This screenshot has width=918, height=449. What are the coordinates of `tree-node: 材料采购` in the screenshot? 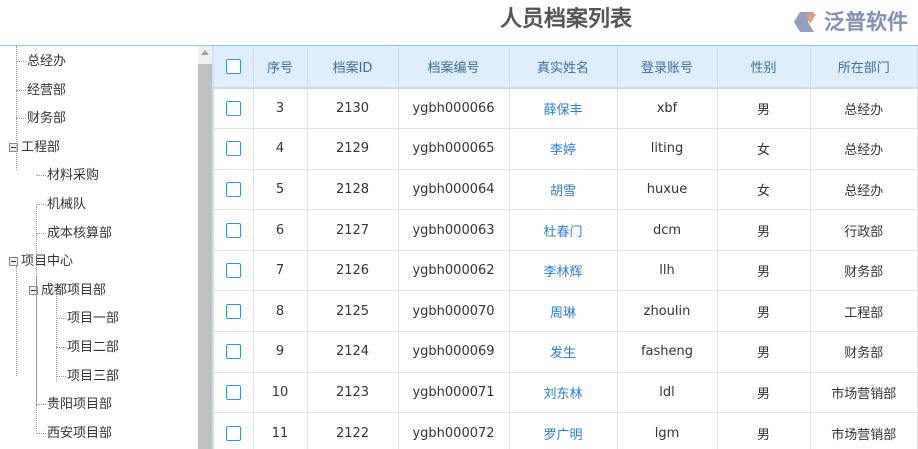 It's located at (67, 176).